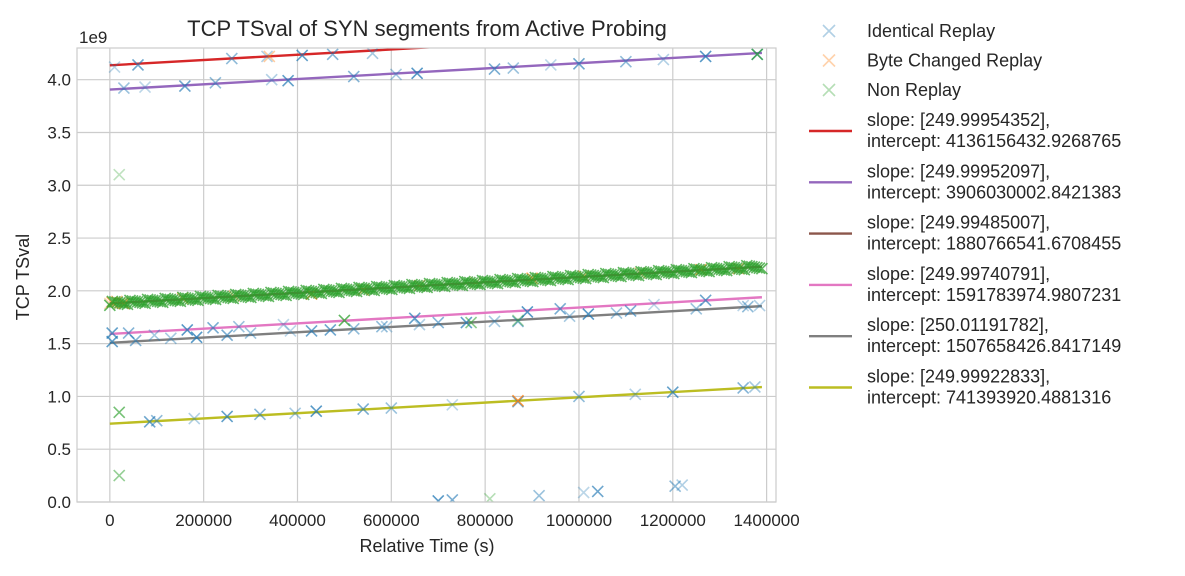 The width and height of the screenshot is (1185, 576). What do you see at coordinates (59, 396) in the screenshot?
I see `y-tick-label: 1.0` at bounding box center [59, 396].